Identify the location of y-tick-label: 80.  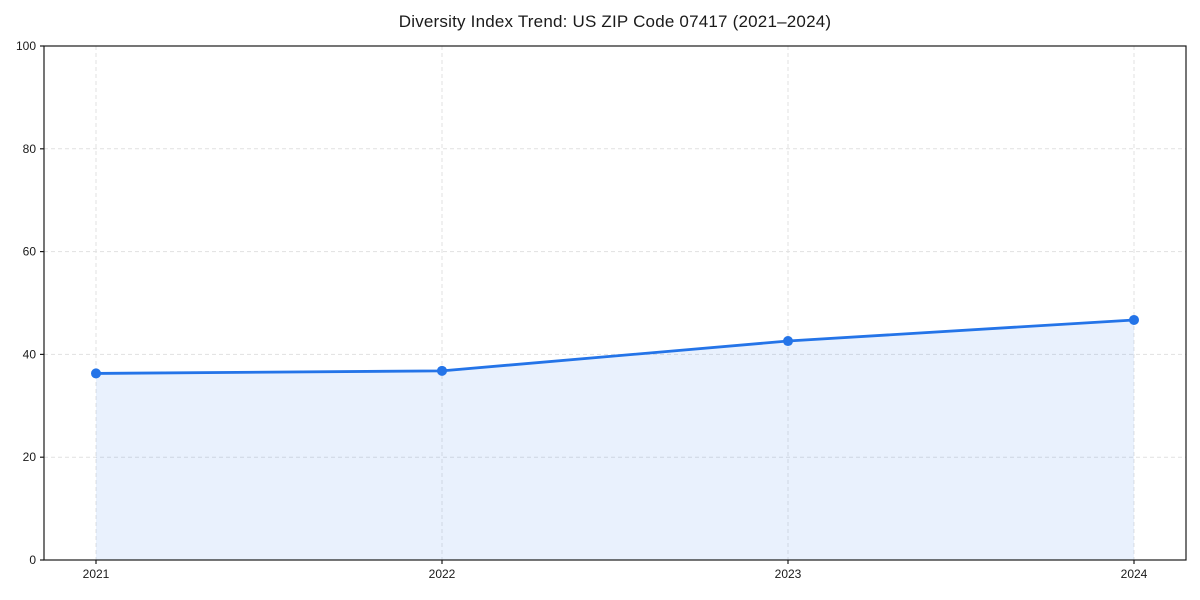
(30, 149).